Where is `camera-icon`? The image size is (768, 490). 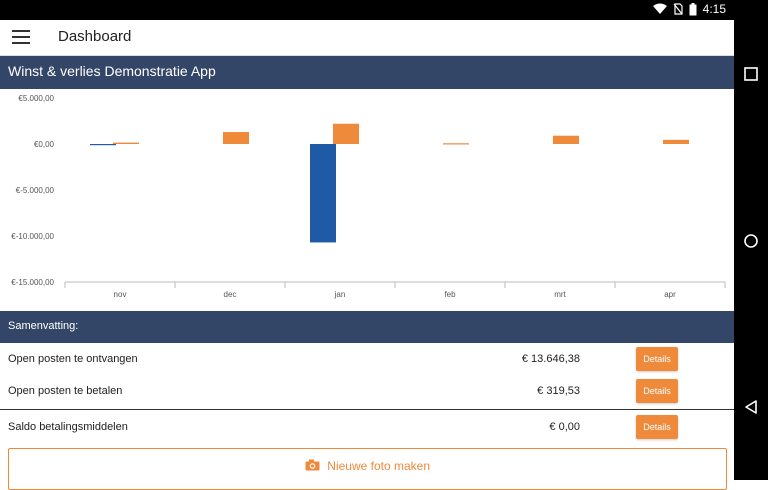
camera-icon is located at coordinates (312, 466).